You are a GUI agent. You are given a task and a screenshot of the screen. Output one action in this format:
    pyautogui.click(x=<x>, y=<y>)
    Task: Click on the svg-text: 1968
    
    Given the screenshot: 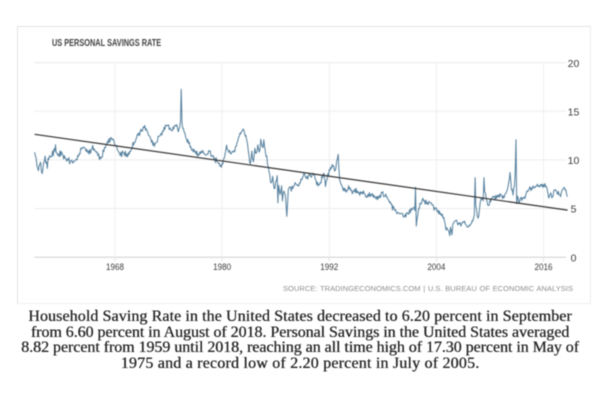 What is the action you would take?
    pyautogui.click(x=115, y=267)
    